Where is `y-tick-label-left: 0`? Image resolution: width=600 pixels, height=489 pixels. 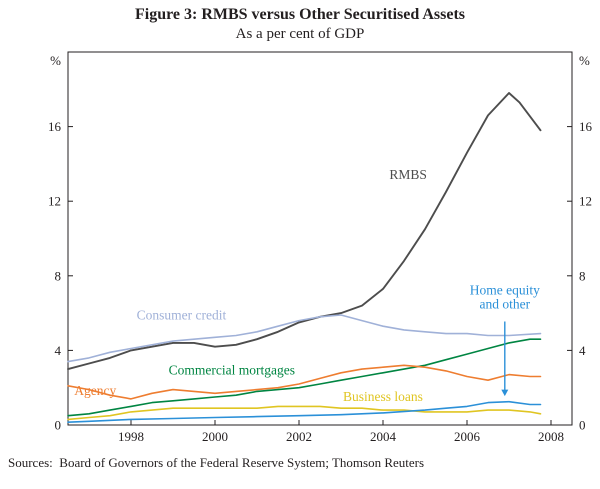
y-tick-label-left: 0 is located at coordinates (58, 425).